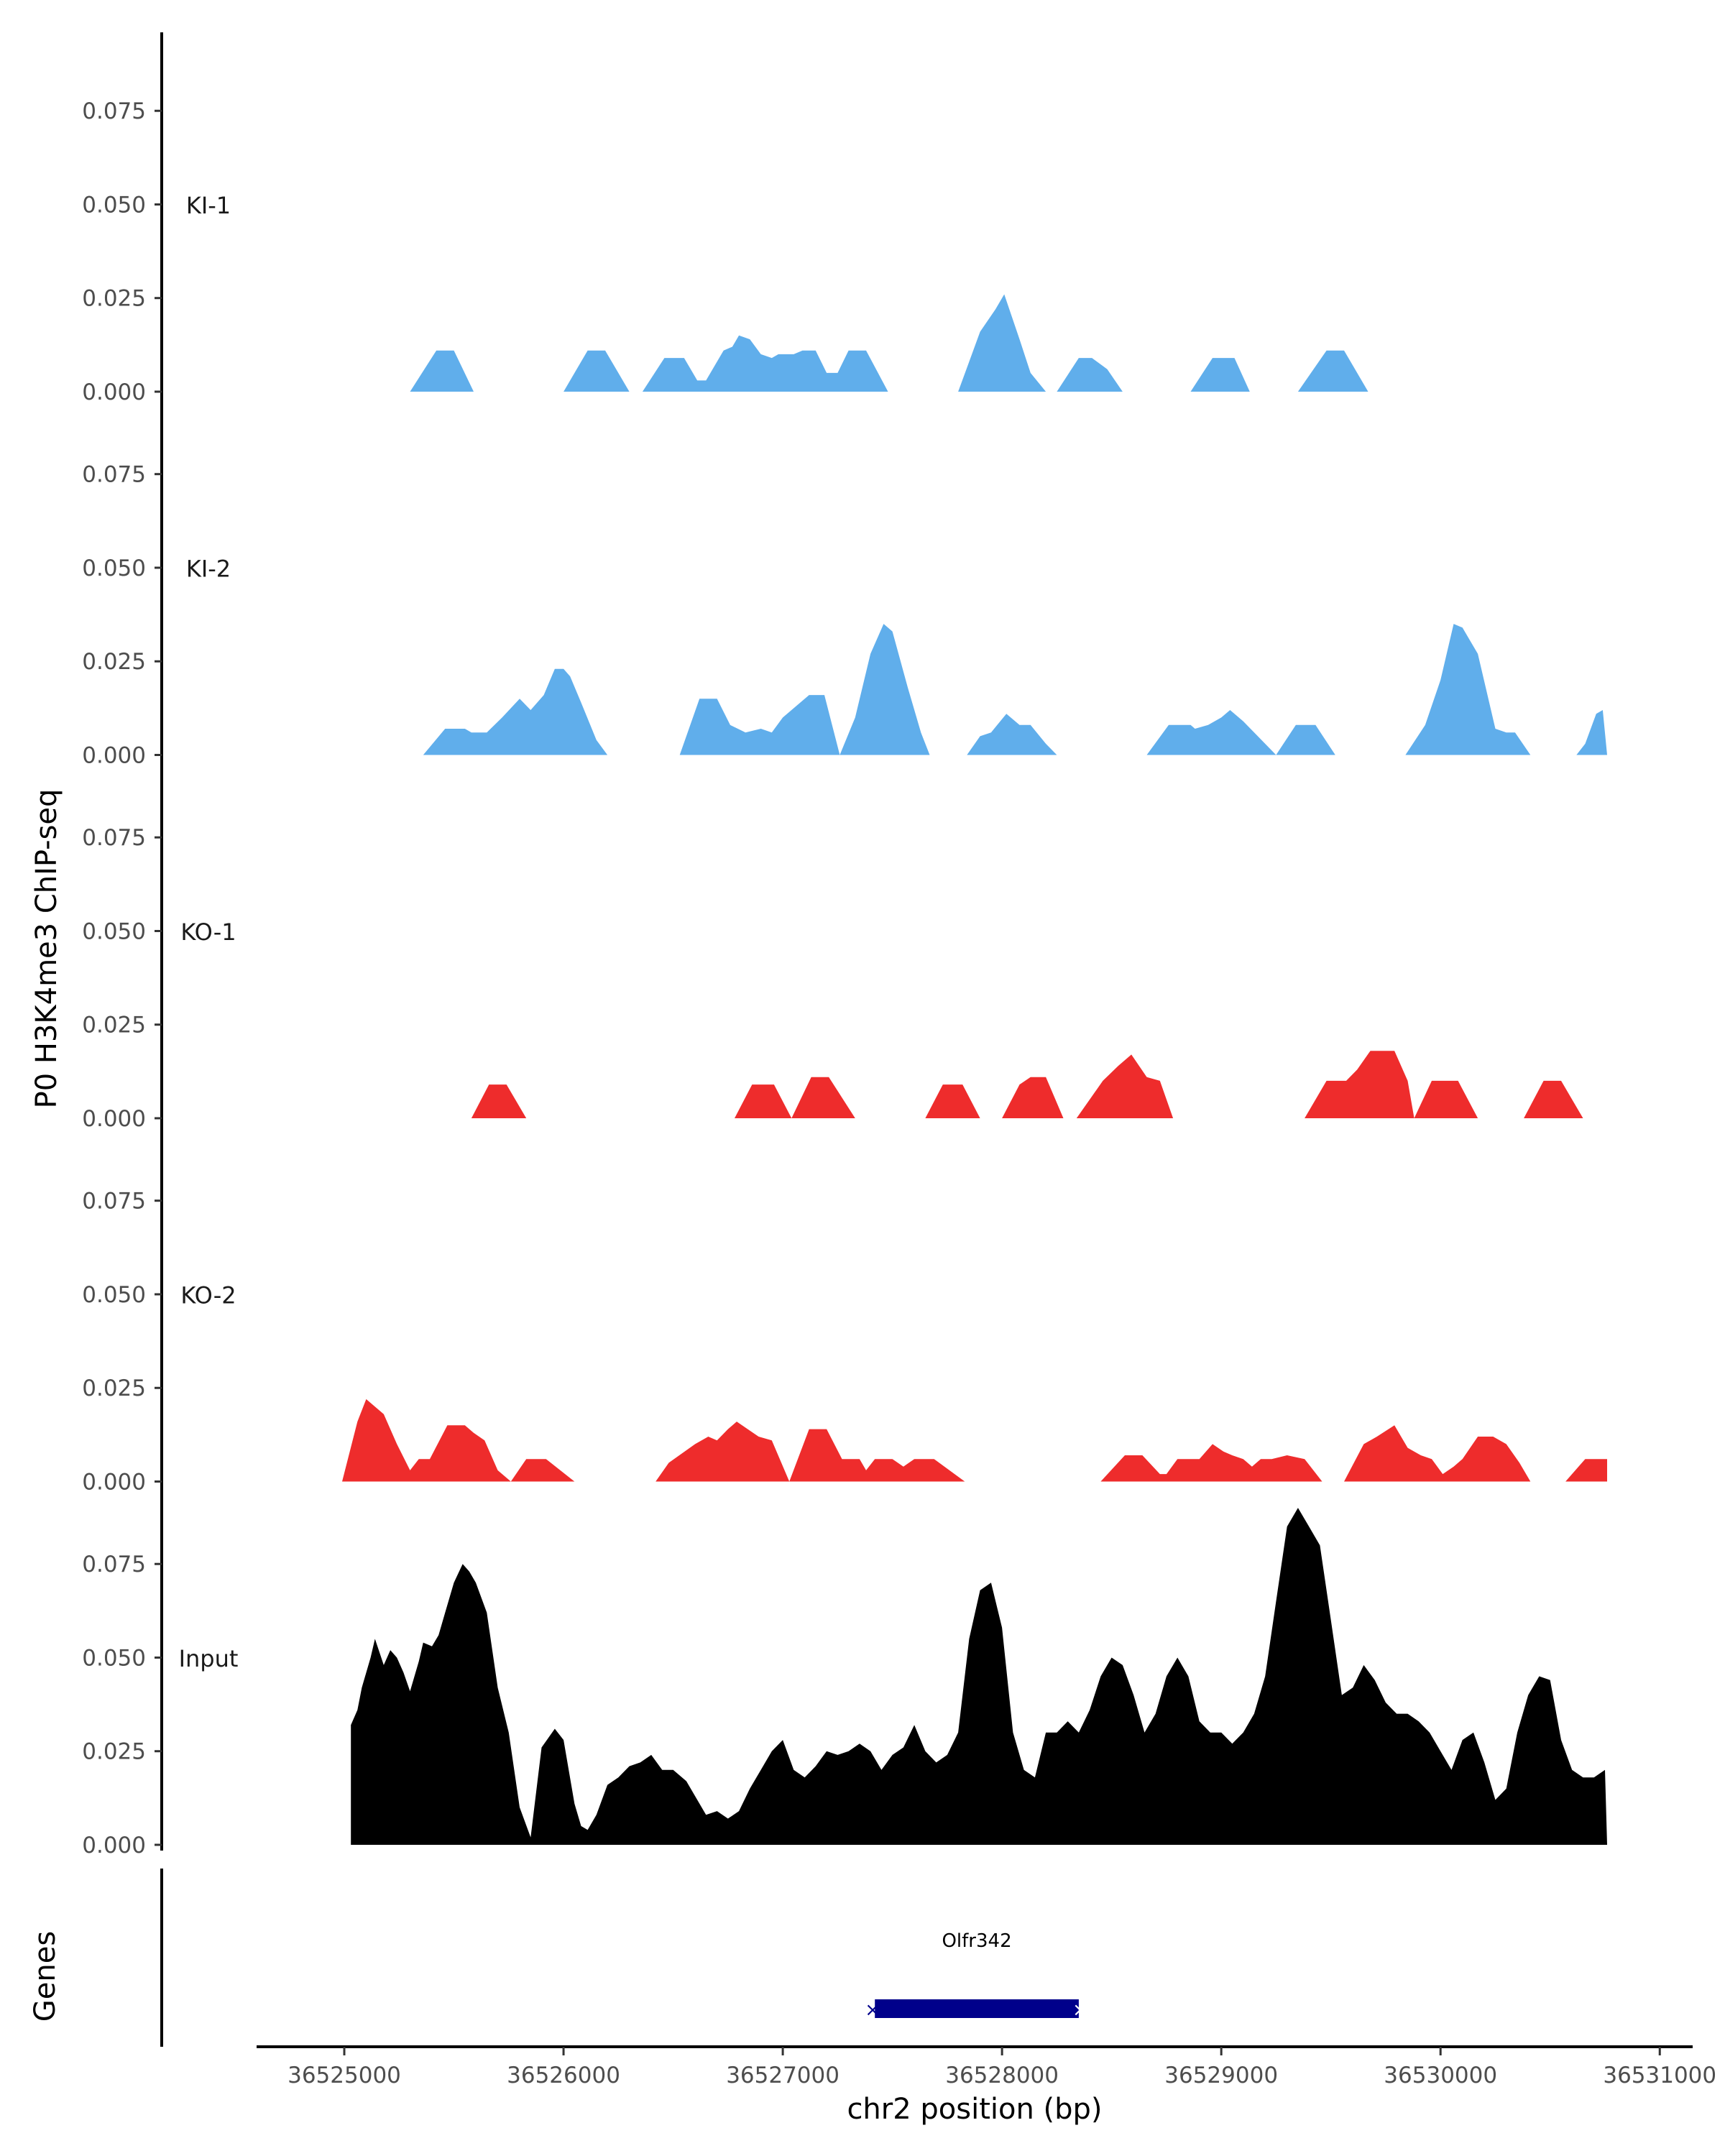 The height and width of the screenshot is (2156, 1725). I want to click on signal-area-input, so click(979, 1677).